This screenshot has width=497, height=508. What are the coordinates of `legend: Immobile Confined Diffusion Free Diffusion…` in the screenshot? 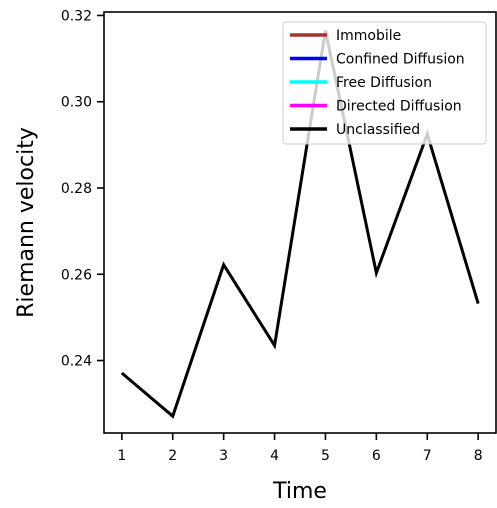 It's located at (384, 83).